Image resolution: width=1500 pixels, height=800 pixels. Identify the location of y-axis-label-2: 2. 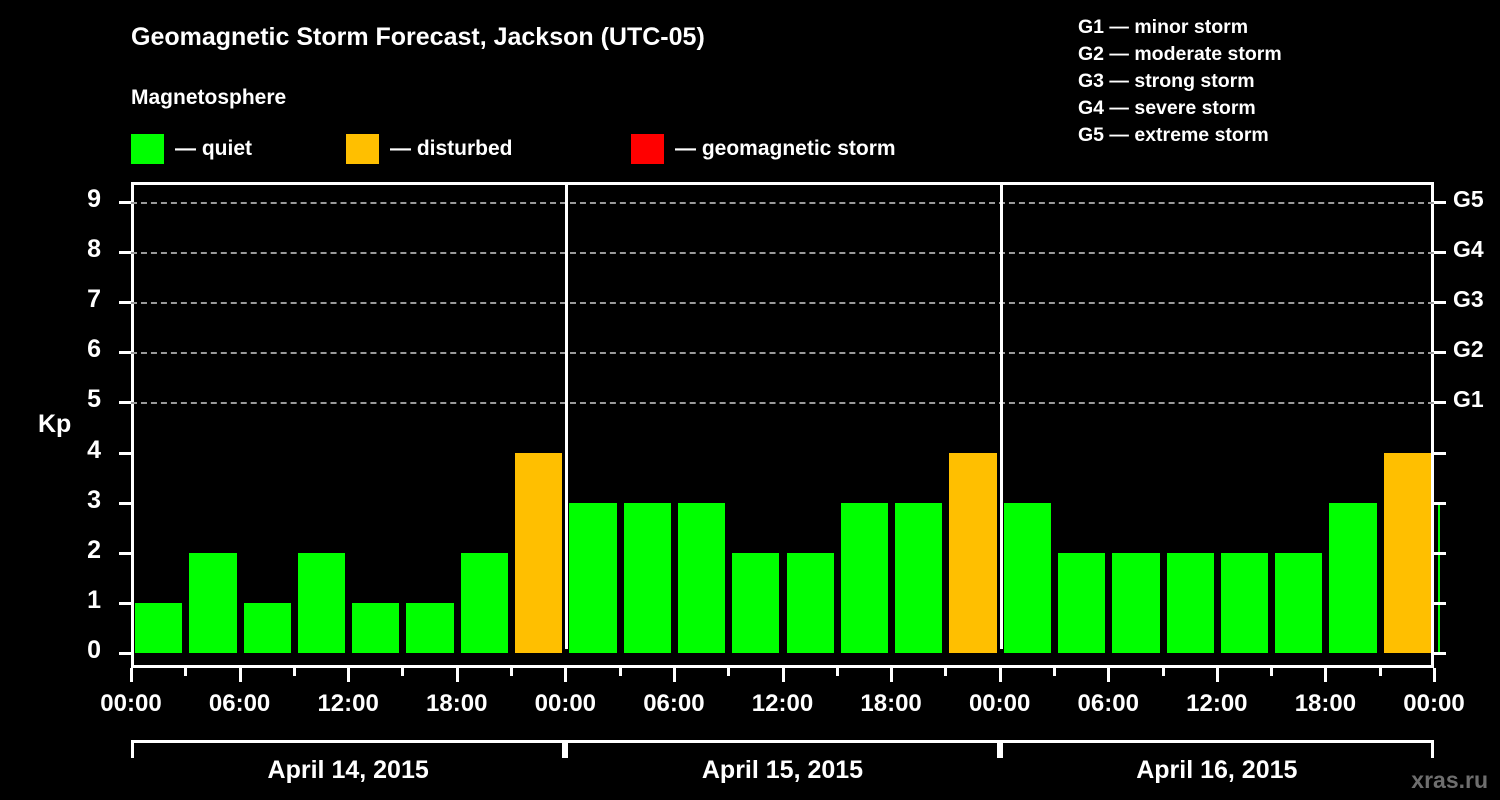
(94, 549).